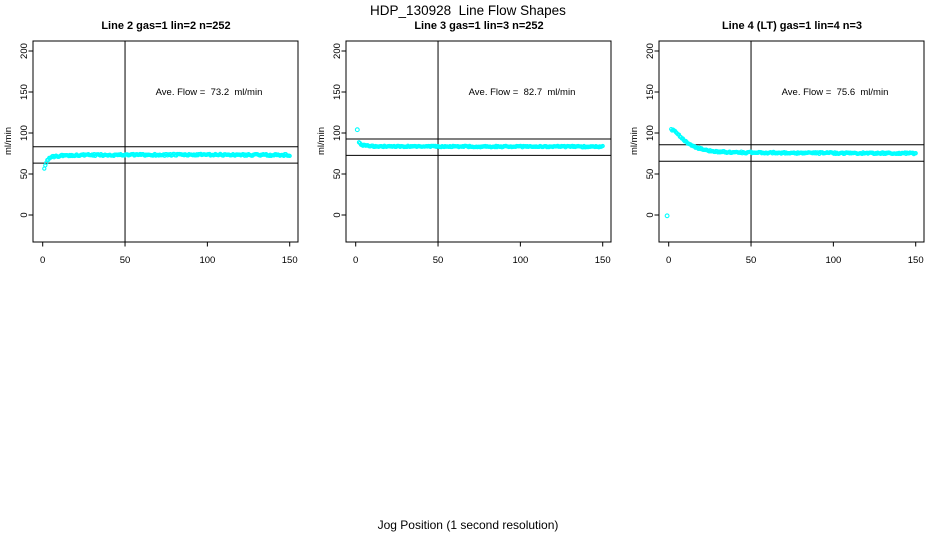  What do you see at coordinates (209, 92) in the screenshot?
I see `ave-flow-annotation: Ave. Flow = 73.2 ml/min` at bounding box center [209, 92].